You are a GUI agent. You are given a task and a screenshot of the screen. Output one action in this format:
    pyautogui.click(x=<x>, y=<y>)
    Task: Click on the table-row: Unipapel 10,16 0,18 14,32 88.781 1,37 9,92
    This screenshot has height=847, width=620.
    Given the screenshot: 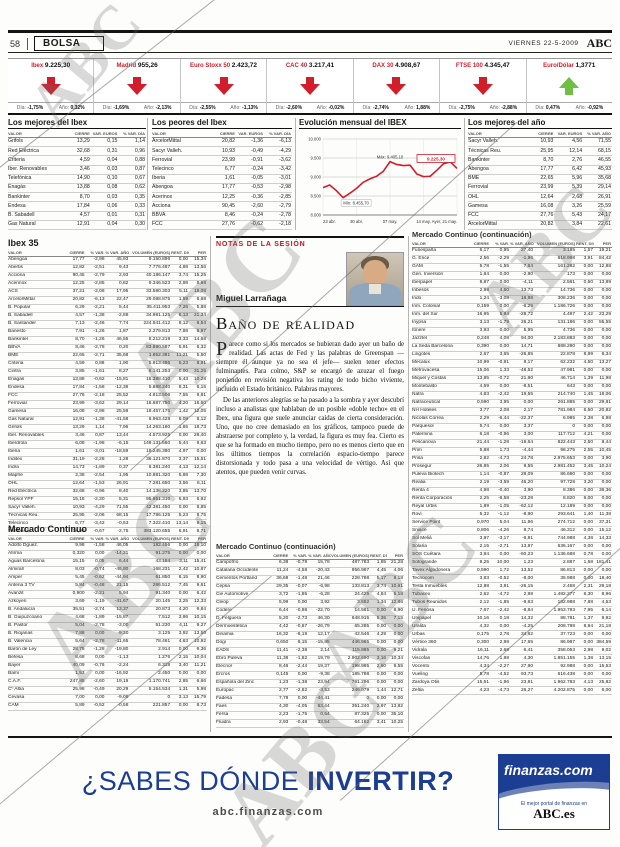 What is the action you would take?
    pyautogui.click(x=512, y=619)
    